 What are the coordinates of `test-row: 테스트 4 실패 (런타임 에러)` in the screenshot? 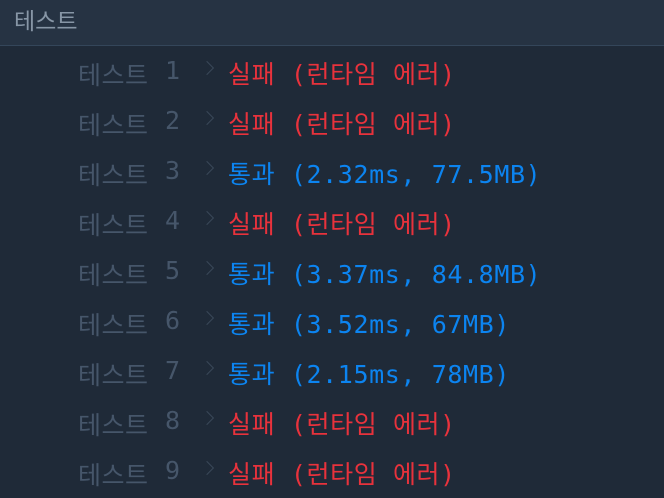 It's located at (332, 222).